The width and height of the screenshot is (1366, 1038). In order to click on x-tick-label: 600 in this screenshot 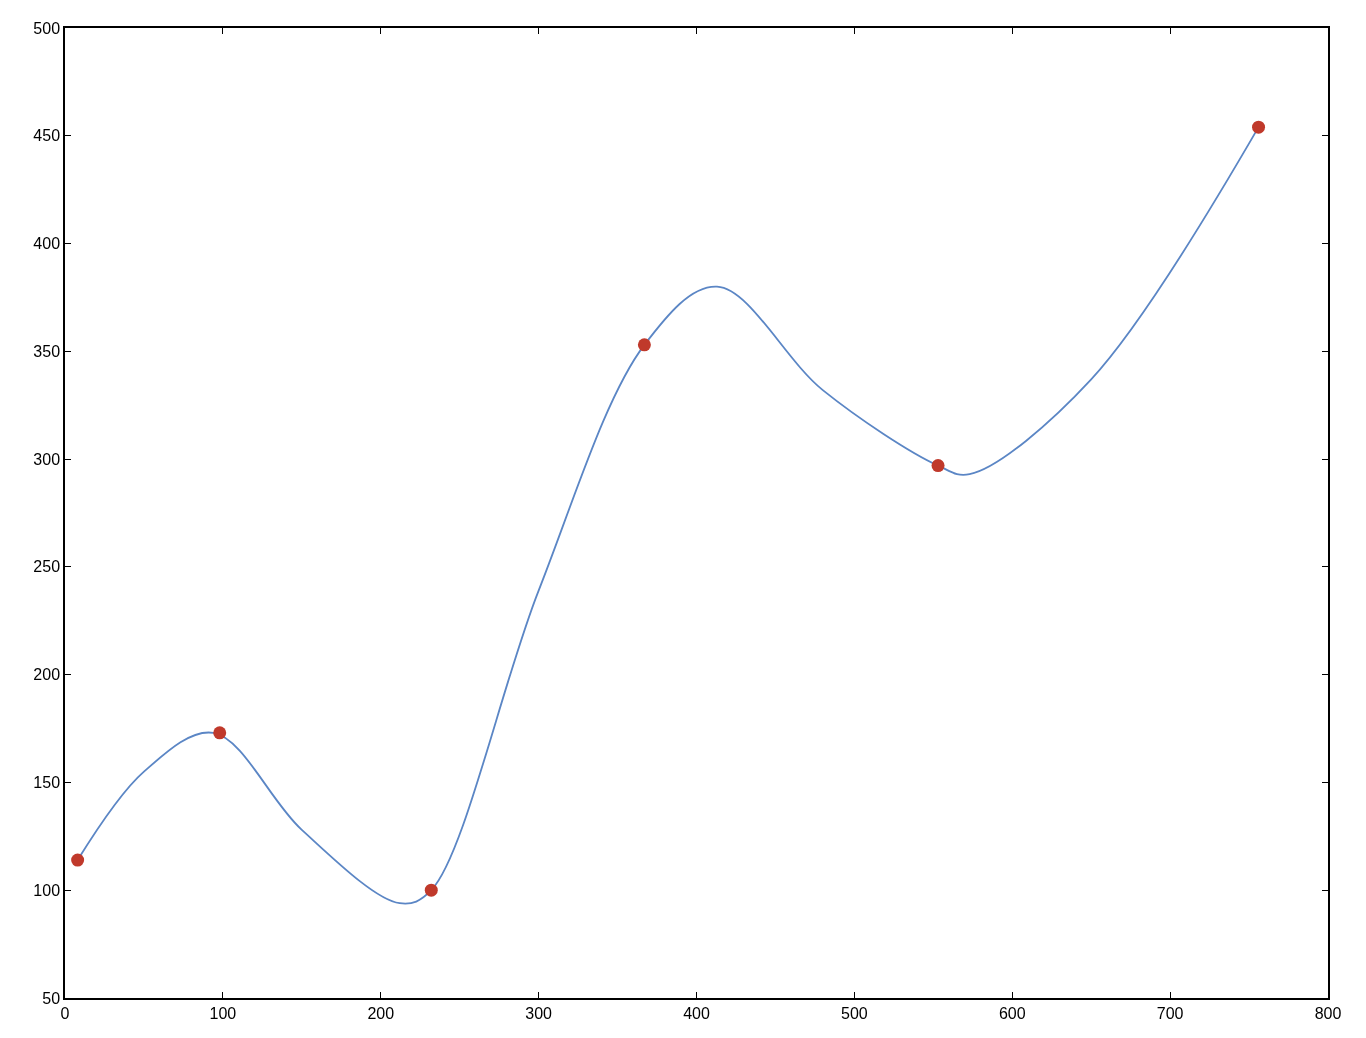, I will do `click(1012, 1013)`.